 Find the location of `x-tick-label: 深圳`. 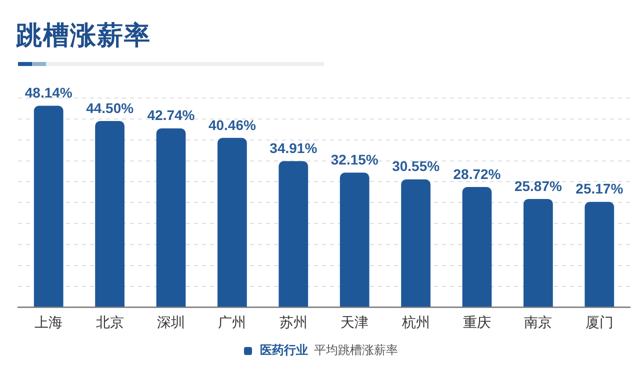

x-tick-label: 深圳 is located at coordinates (171, 323).